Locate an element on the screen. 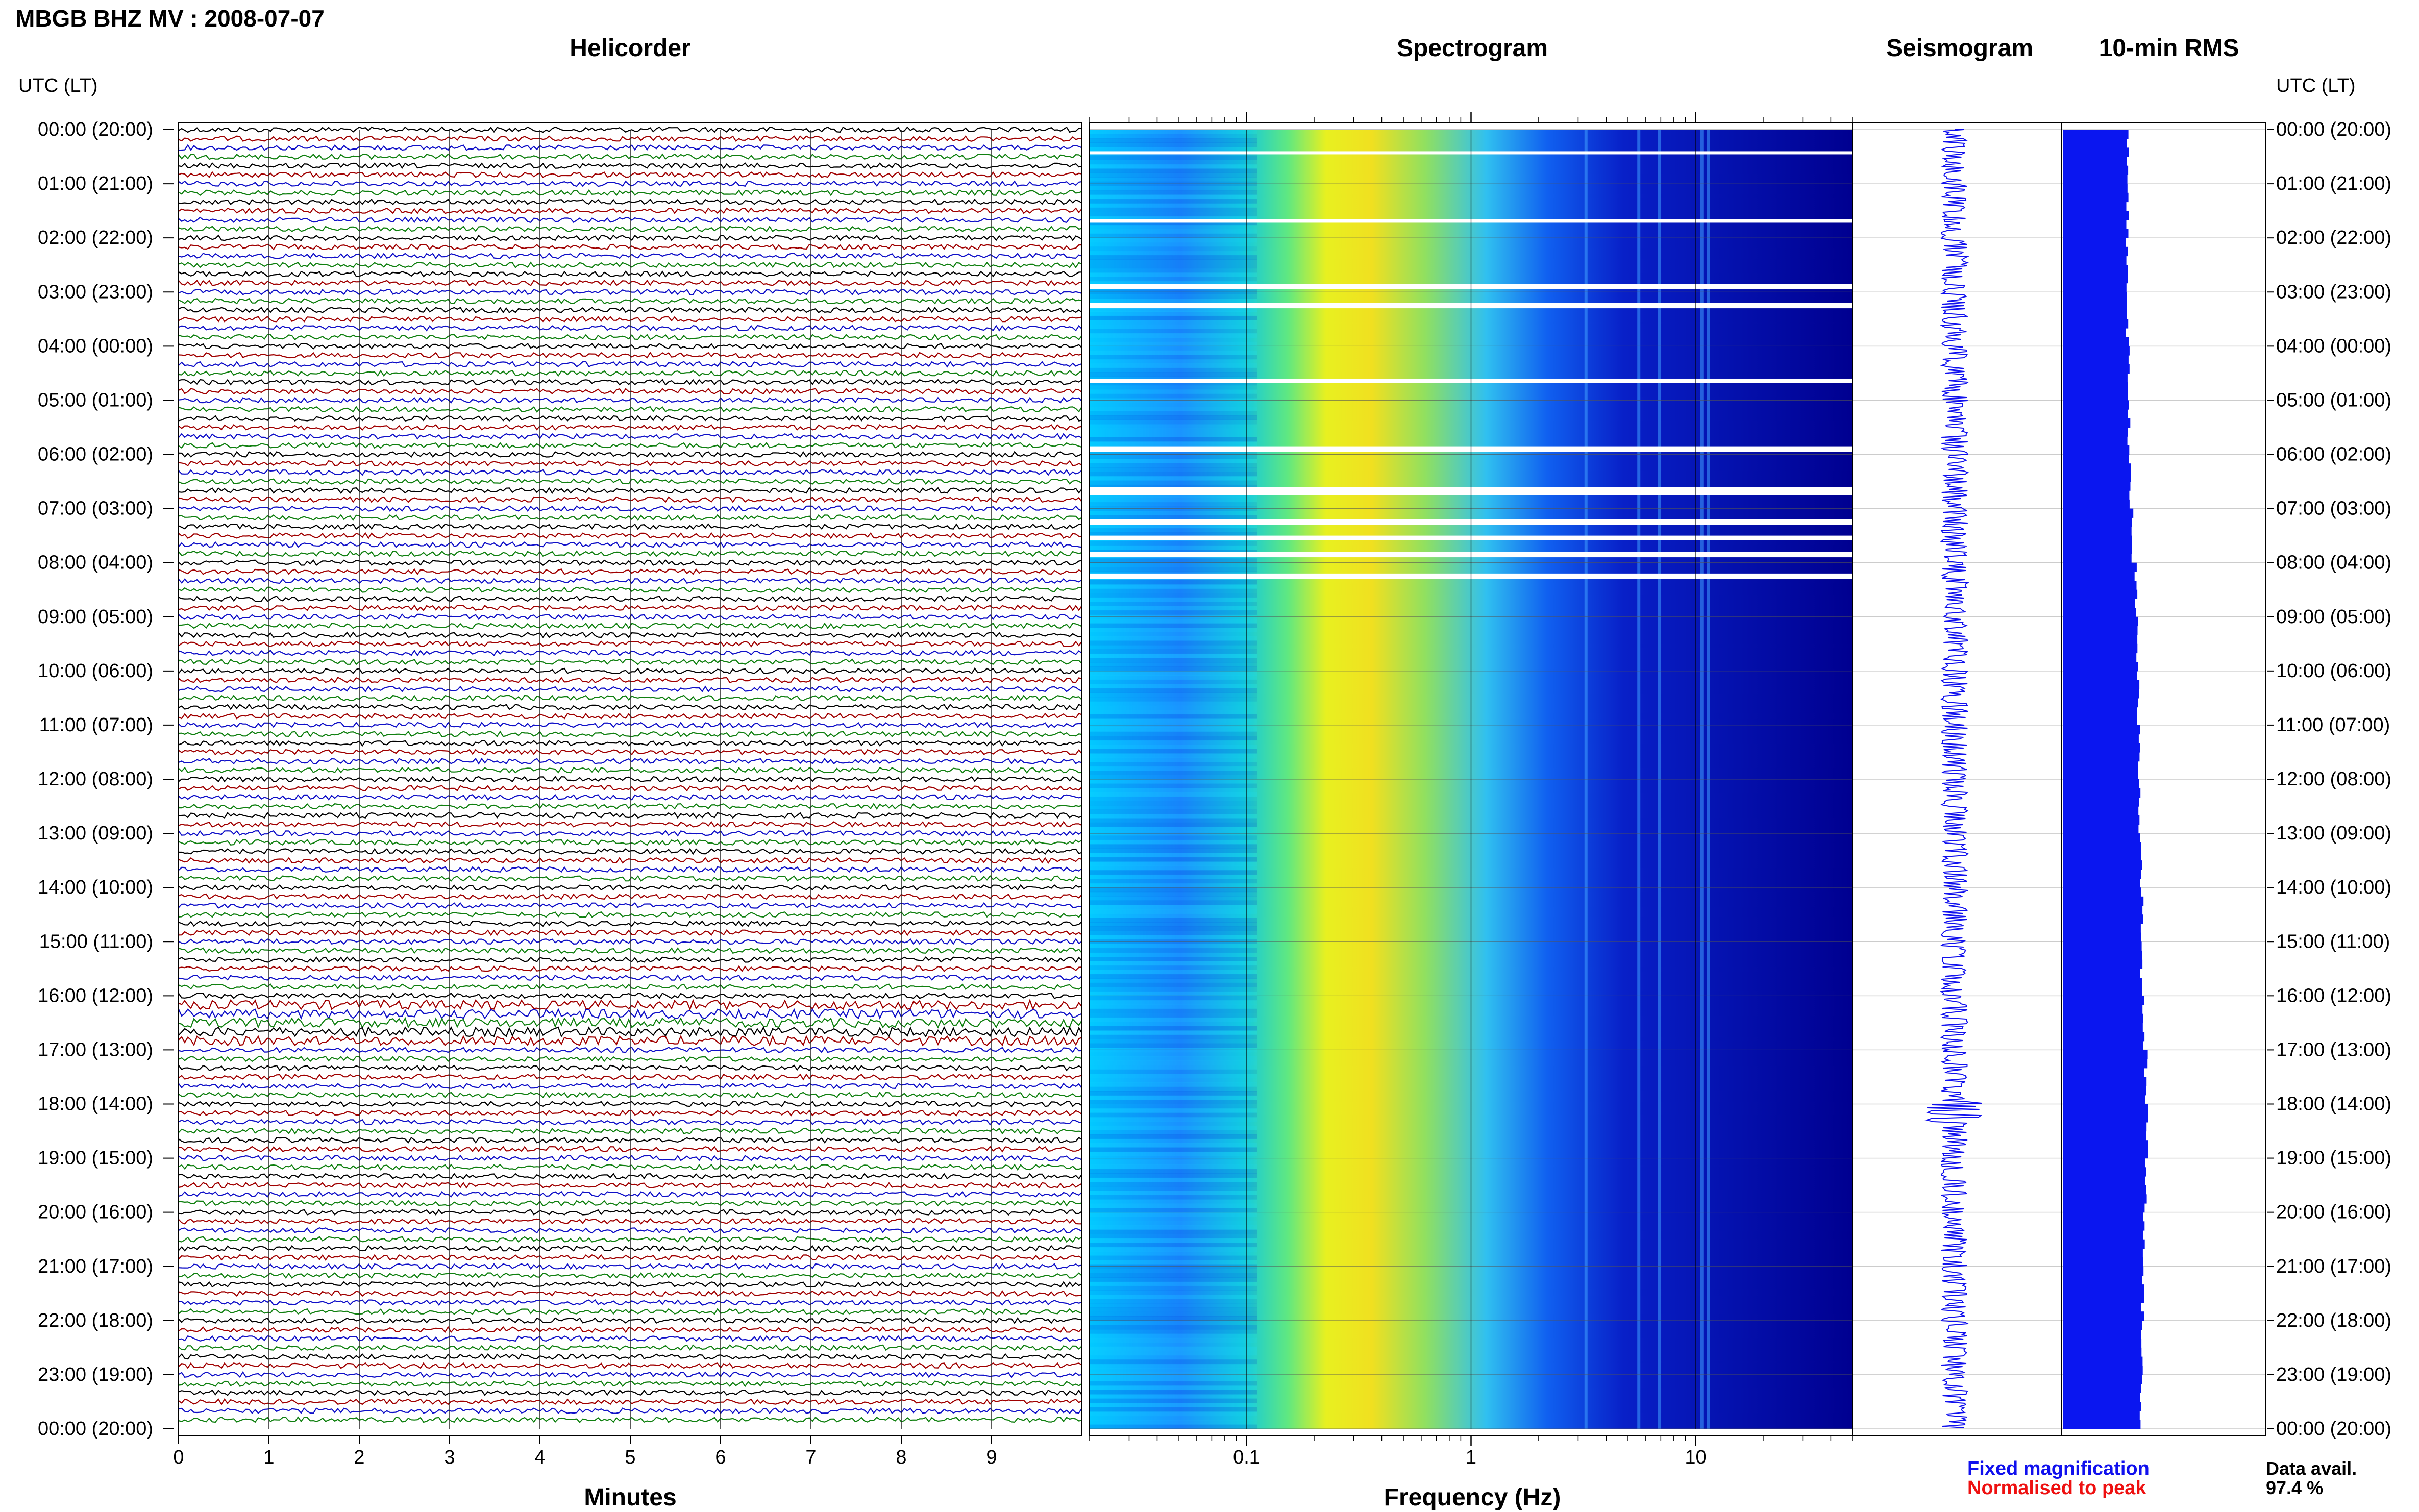  left-time-label: 14:00 (10:00) is located at coordinates (95, 887).